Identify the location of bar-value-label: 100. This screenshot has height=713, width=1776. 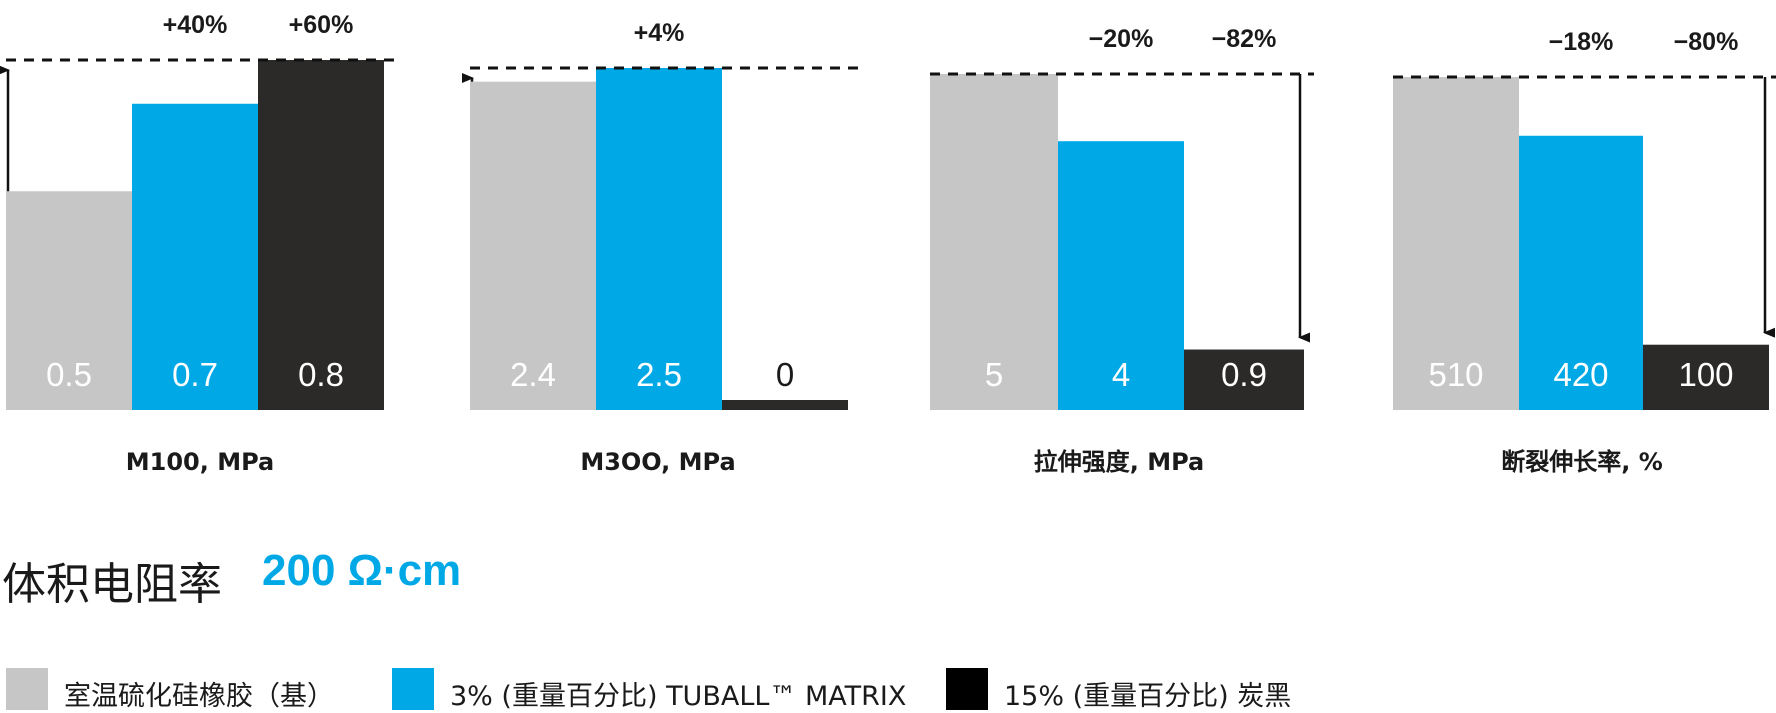
(1705, 374).